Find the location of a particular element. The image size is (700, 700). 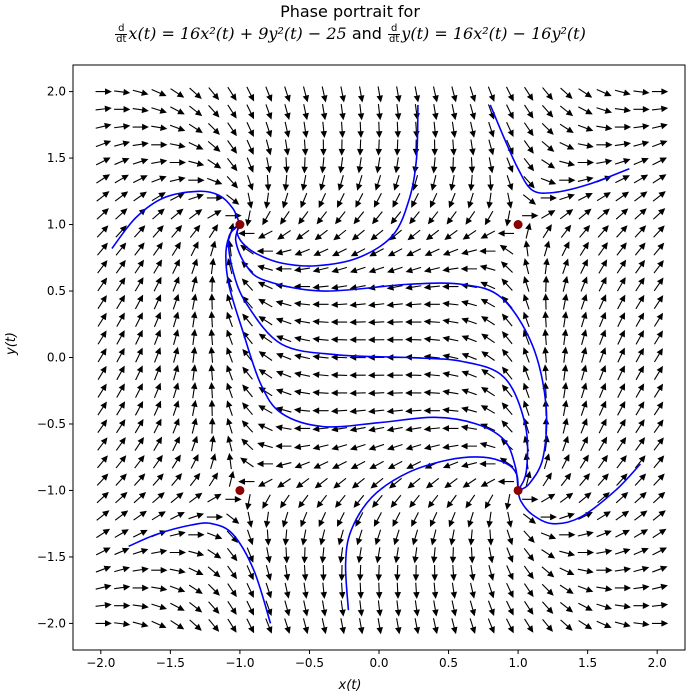

y-tick-label: 0.5 is located at coordinates (56, 291).